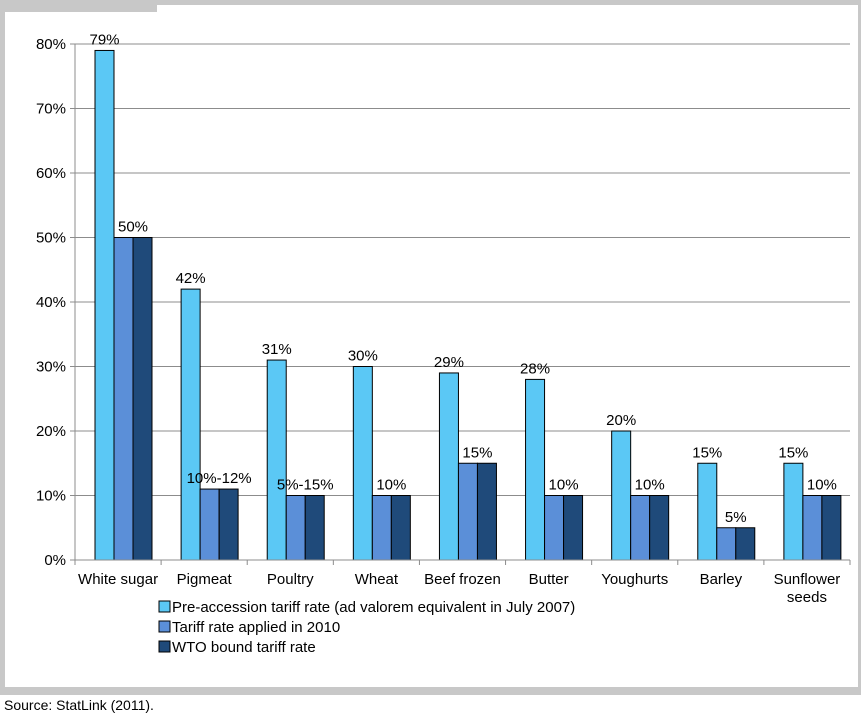 The width and height of the screenshot is (861, 719). Describe the element at coordinates (721, 579) in the screenshot. I see `x-tick-label: Barley` at that location.